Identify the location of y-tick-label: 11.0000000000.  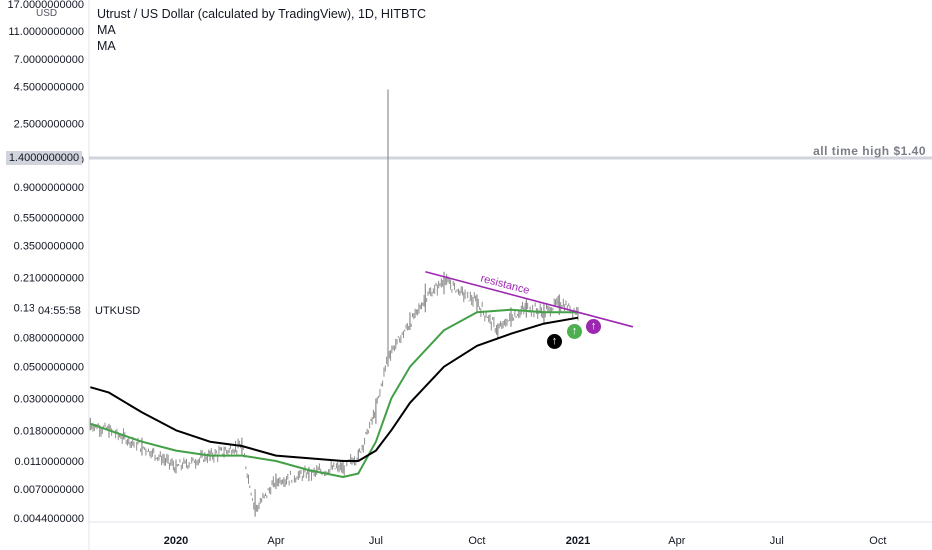
(46, 32).